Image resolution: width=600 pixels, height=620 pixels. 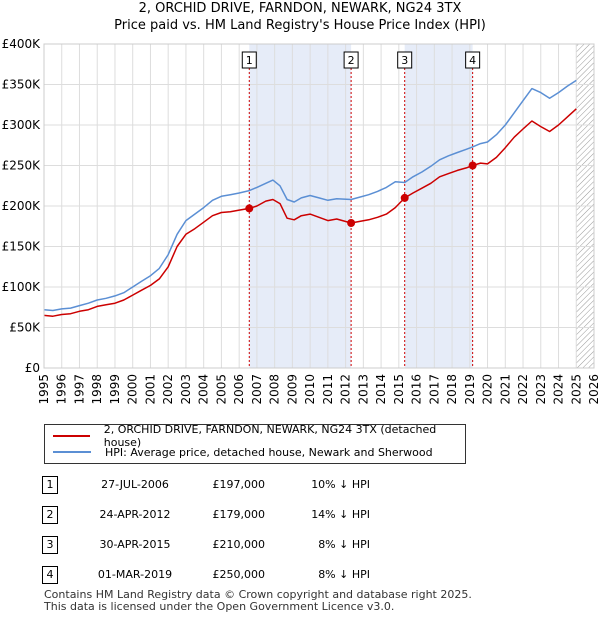 What do you see at coordinates (523, 389) in the screenshot?
I see `x-tick-label: 2022` at bounding box center [523, 389].